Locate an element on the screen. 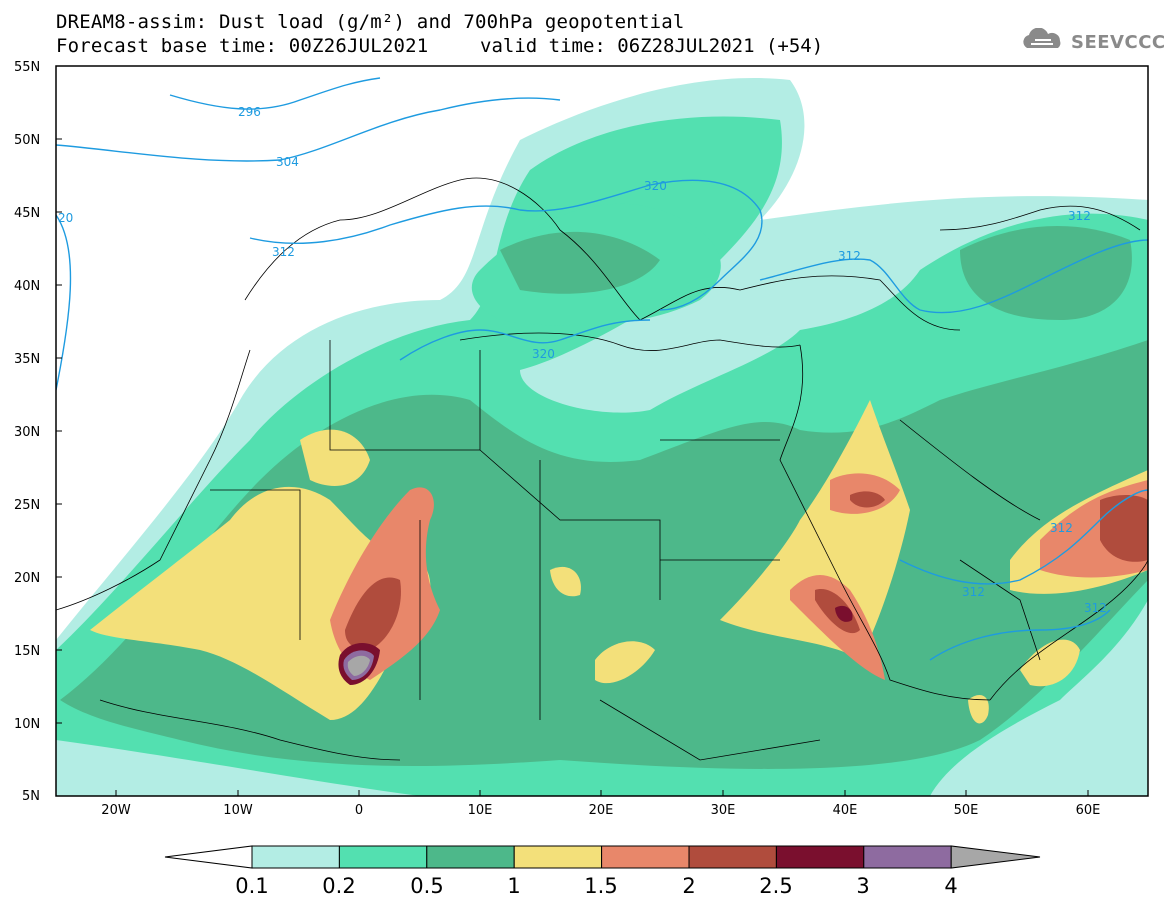 The width and height of the screenshot is (1165, 907). colorbar-label: 4 is located at coordinates (950, 886).